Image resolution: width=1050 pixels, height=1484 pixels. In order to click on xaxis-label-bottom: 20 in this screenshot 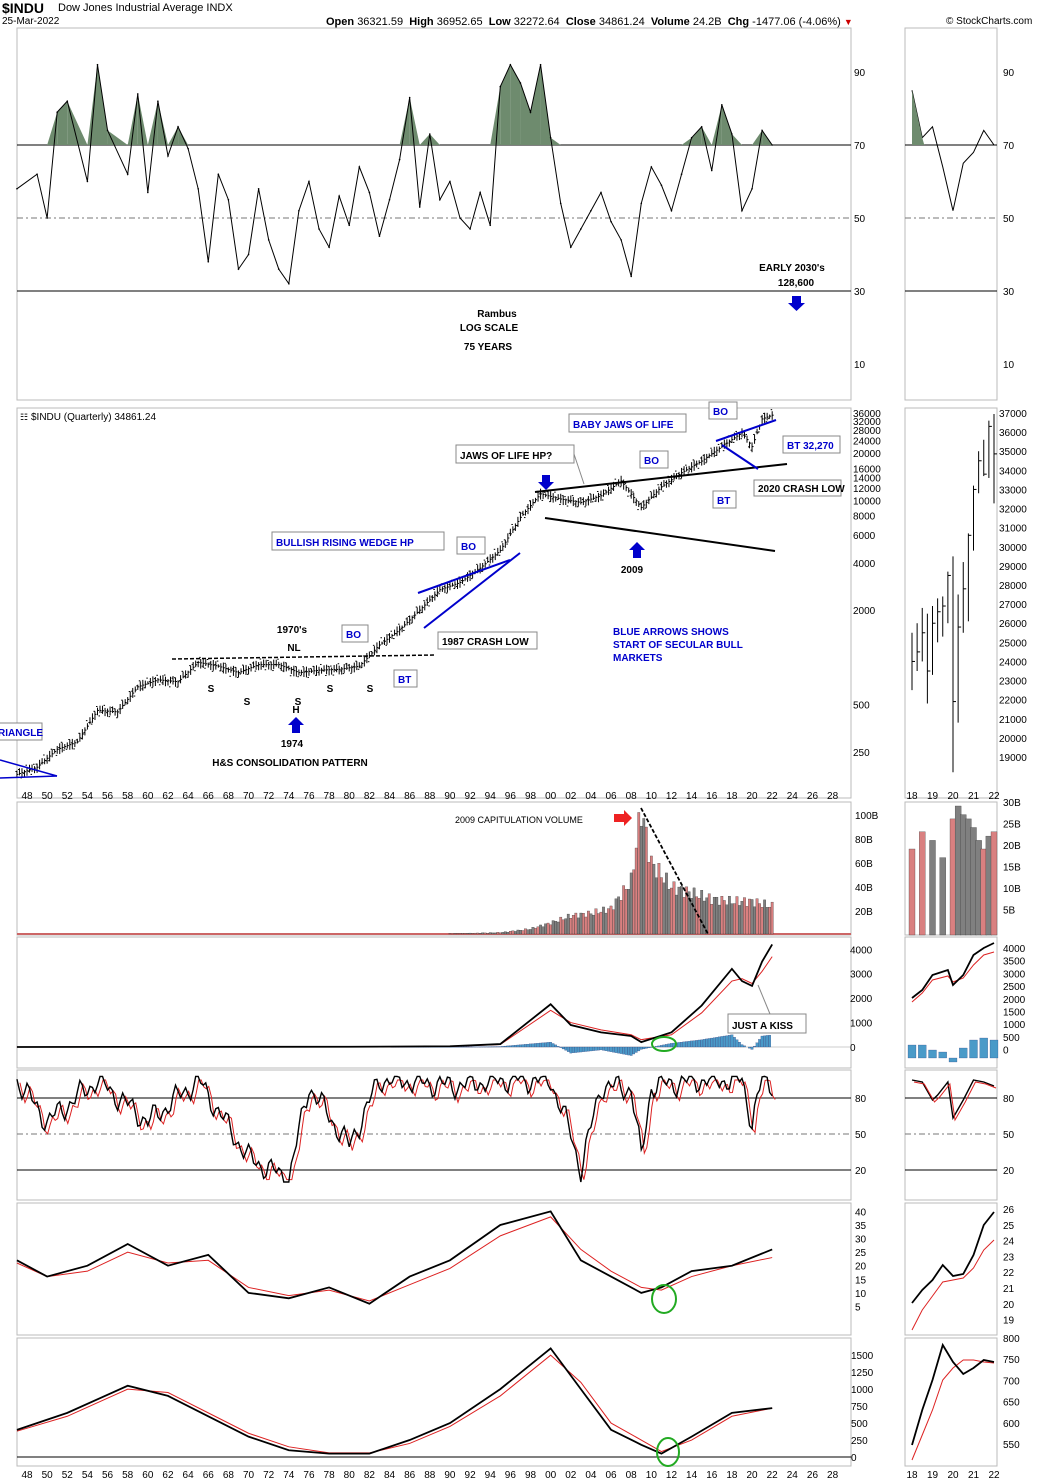, I will do `click(752, 1475)`.